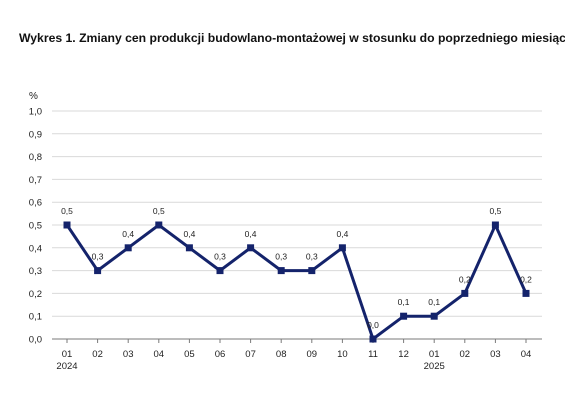 This screenshot has height=413, width=565. I want to click on x-tick-label: 08, so click(281, 354).